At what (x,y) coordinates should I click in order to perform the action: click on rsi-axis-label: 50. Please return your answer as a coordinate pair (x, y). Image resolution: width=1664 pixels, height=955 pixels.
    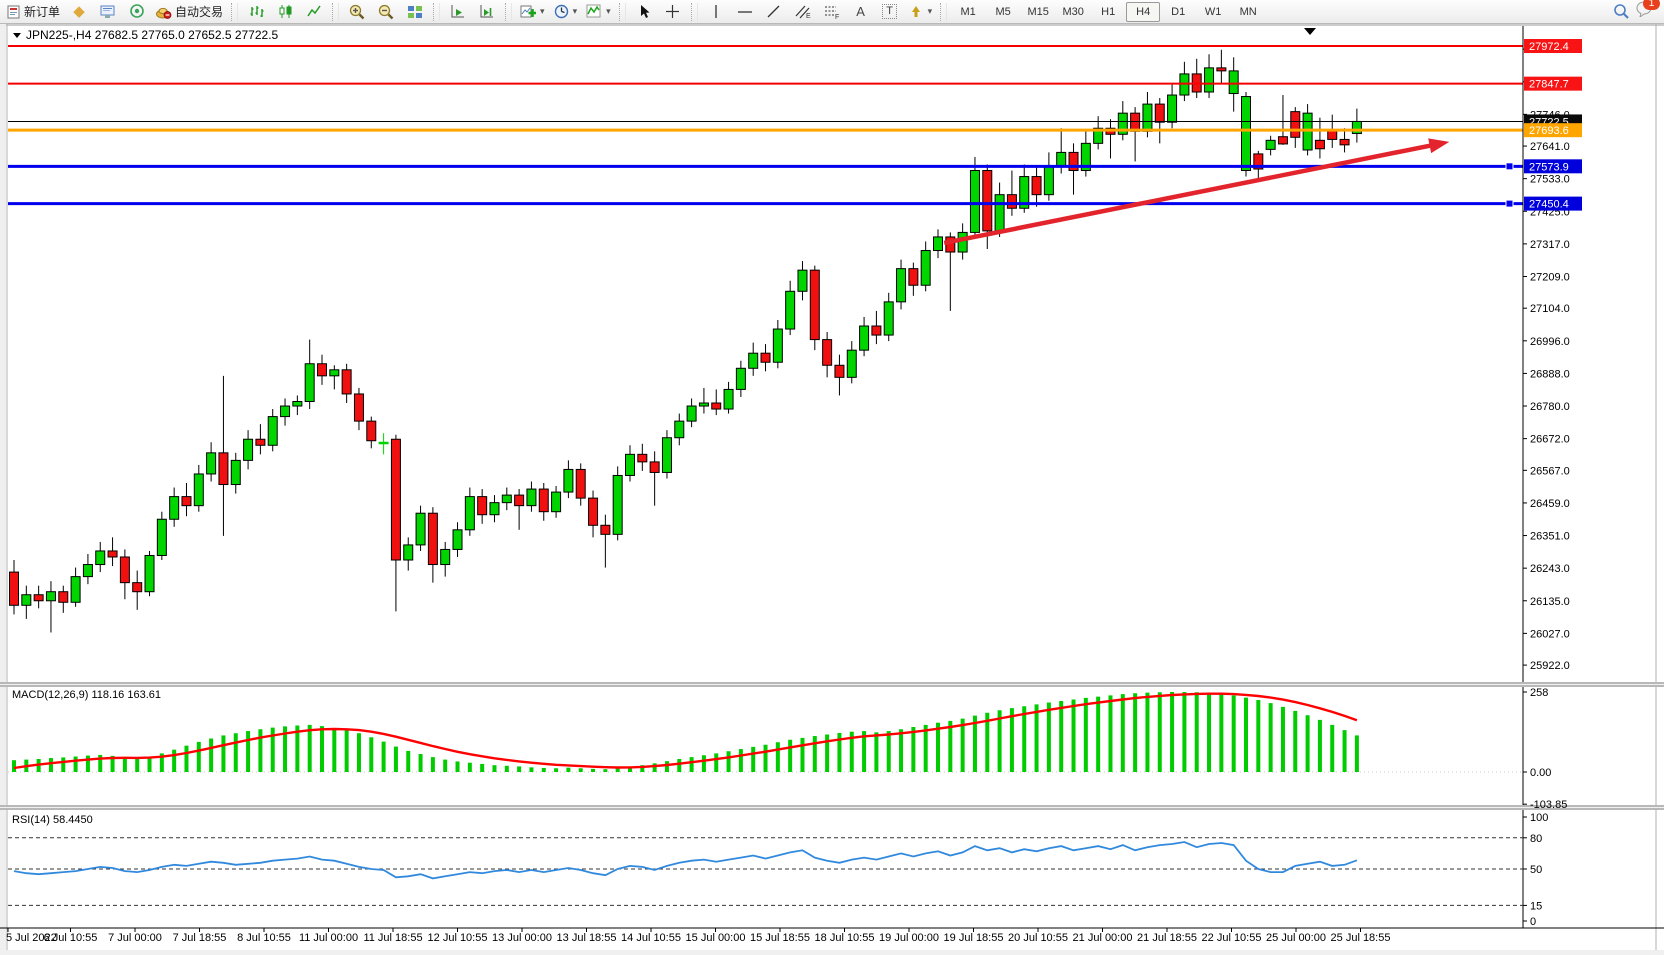
    Looking at the image, I should click on (1536, 870).